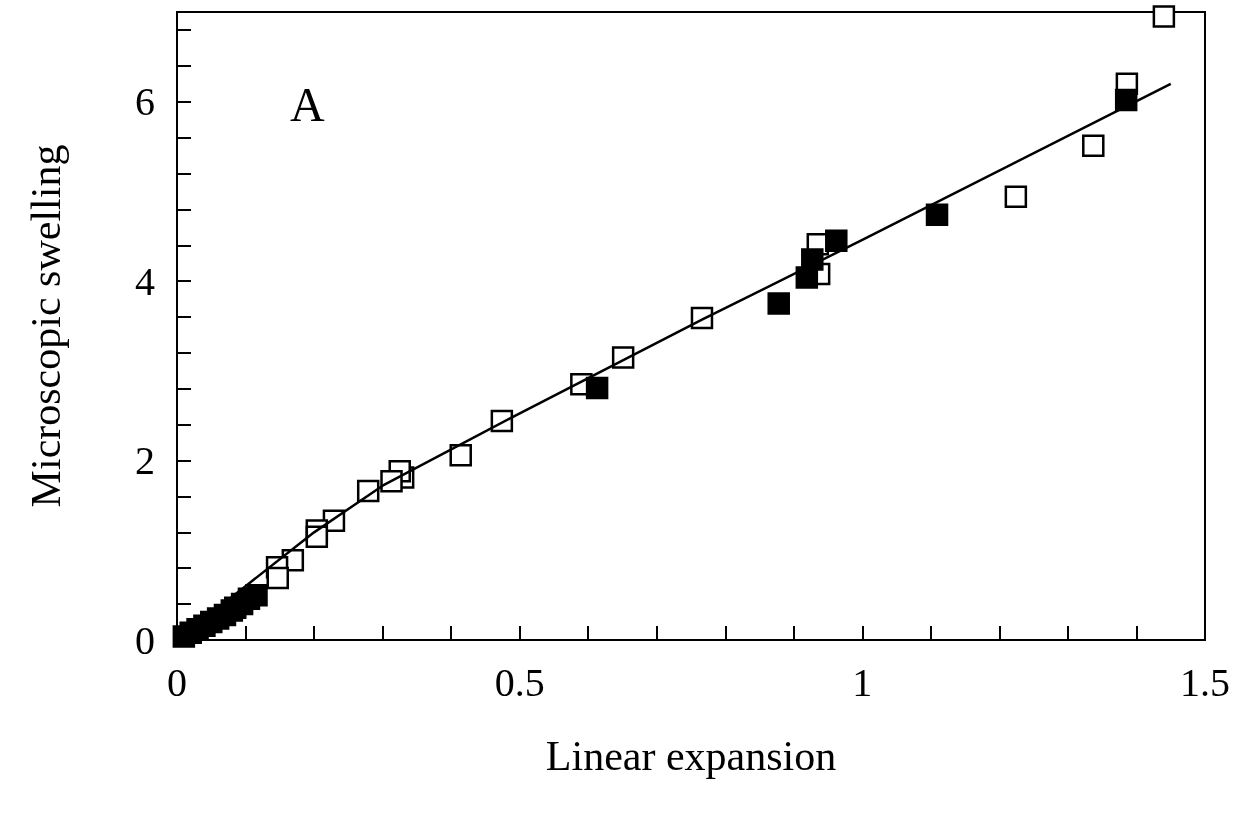  I want to click on y-tick-label: 6, so click(145, 102).